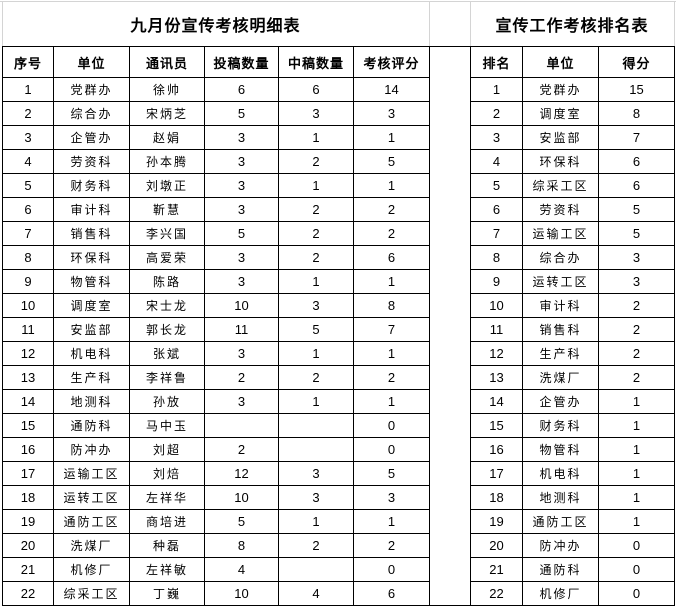  I want to click on table-row: 16 防冲办 刘超 2 0, so click(216, 449).